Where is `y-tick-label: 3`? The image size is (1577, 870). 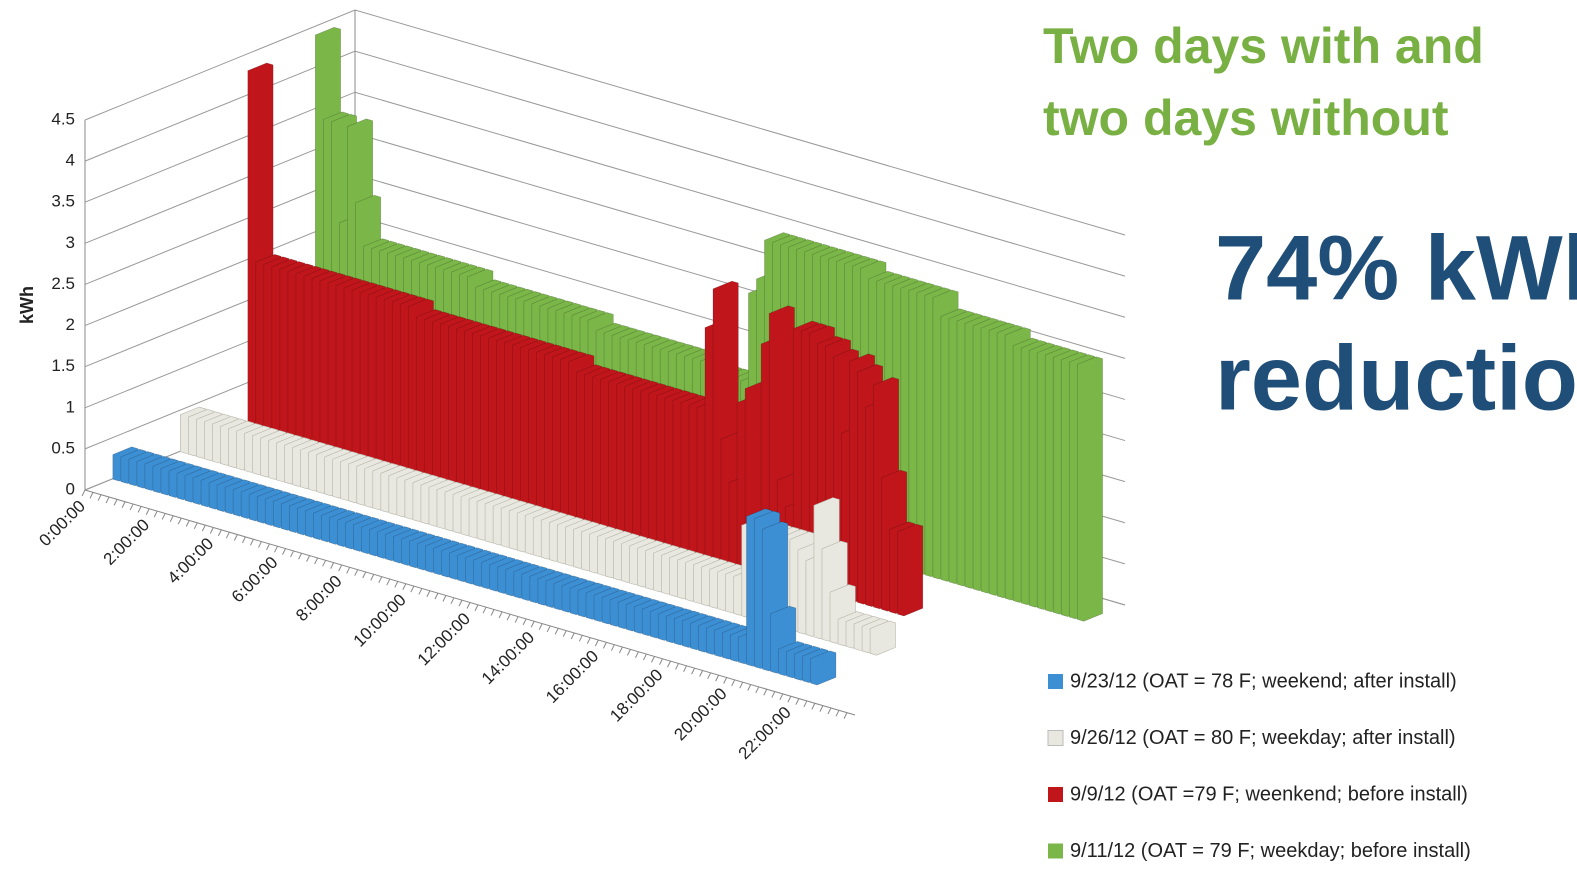 y-tick-label: 3 is located at coordinates (70, 242).